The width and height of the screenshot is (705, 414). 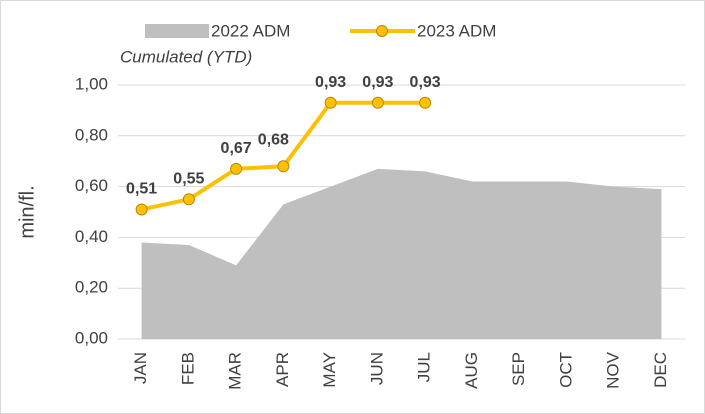 I want to click on x-tick-label: AUG, so click(x=471, y=370).